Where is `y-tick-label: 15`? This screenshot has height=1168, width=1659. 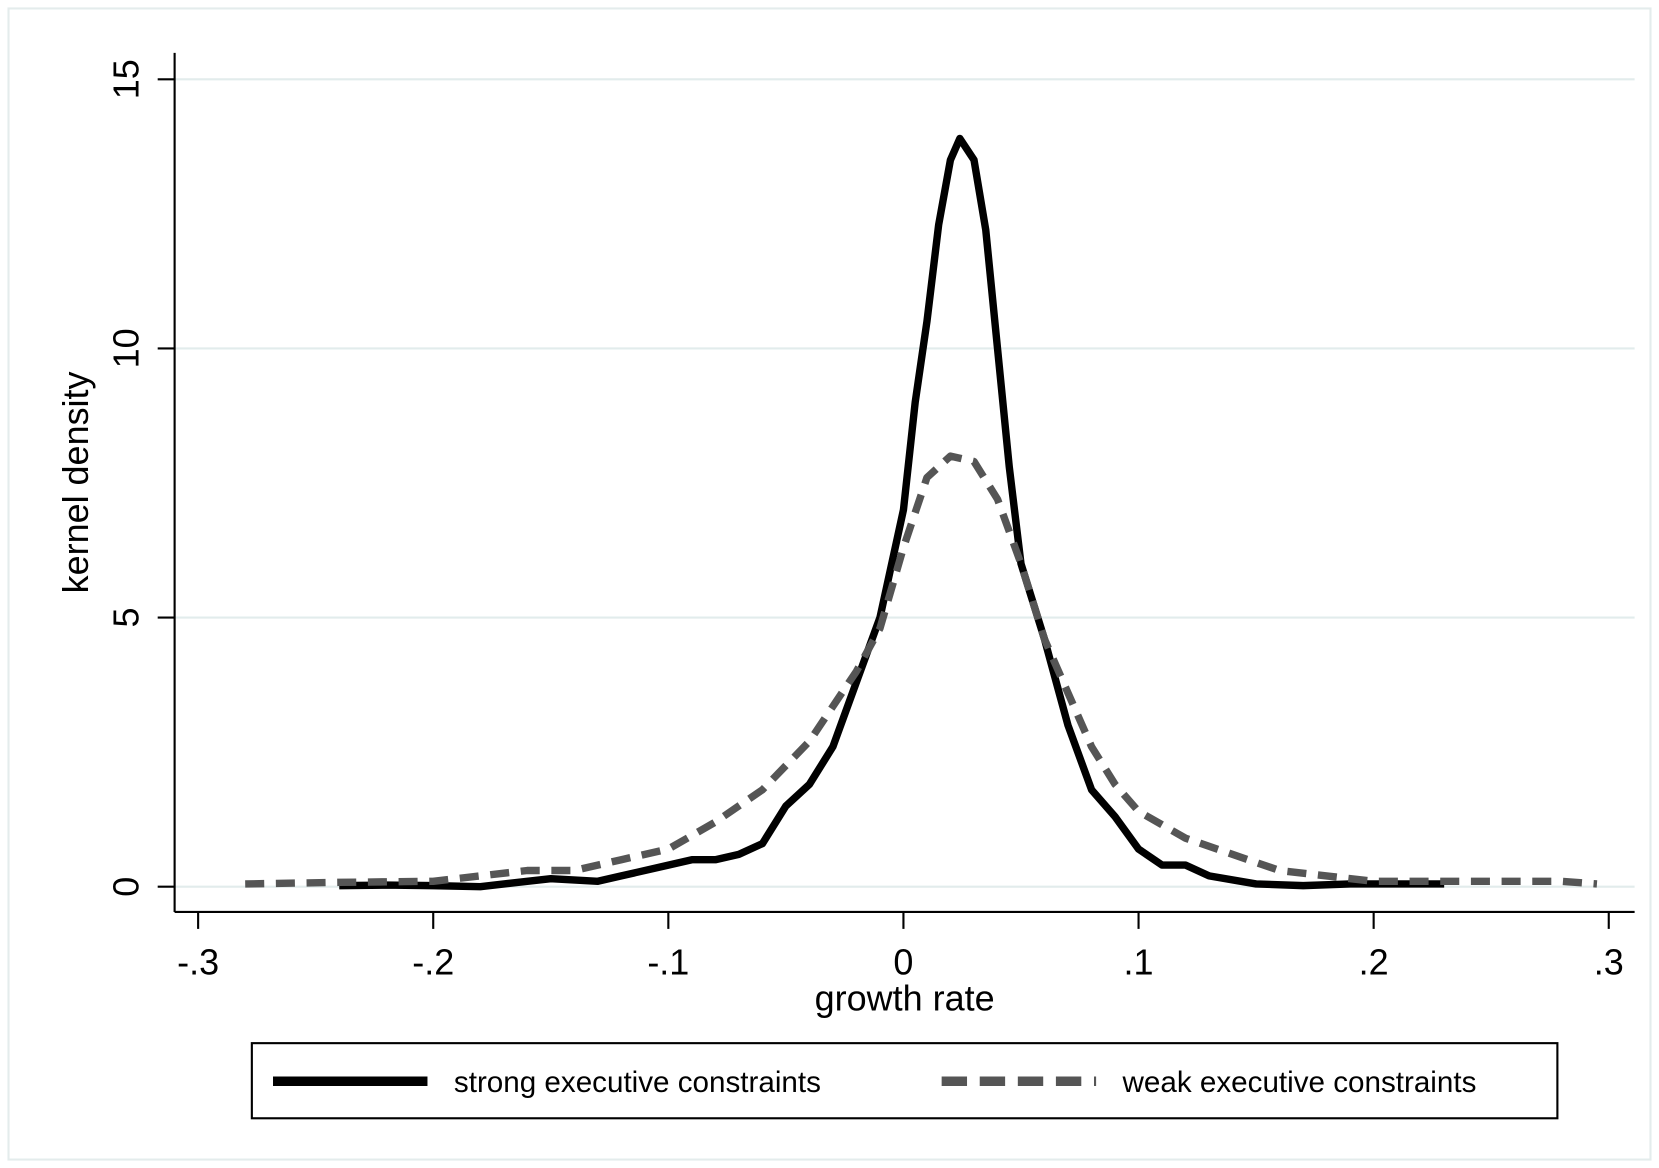 y-tick-label: 15 is located at coordinates (126, 79).